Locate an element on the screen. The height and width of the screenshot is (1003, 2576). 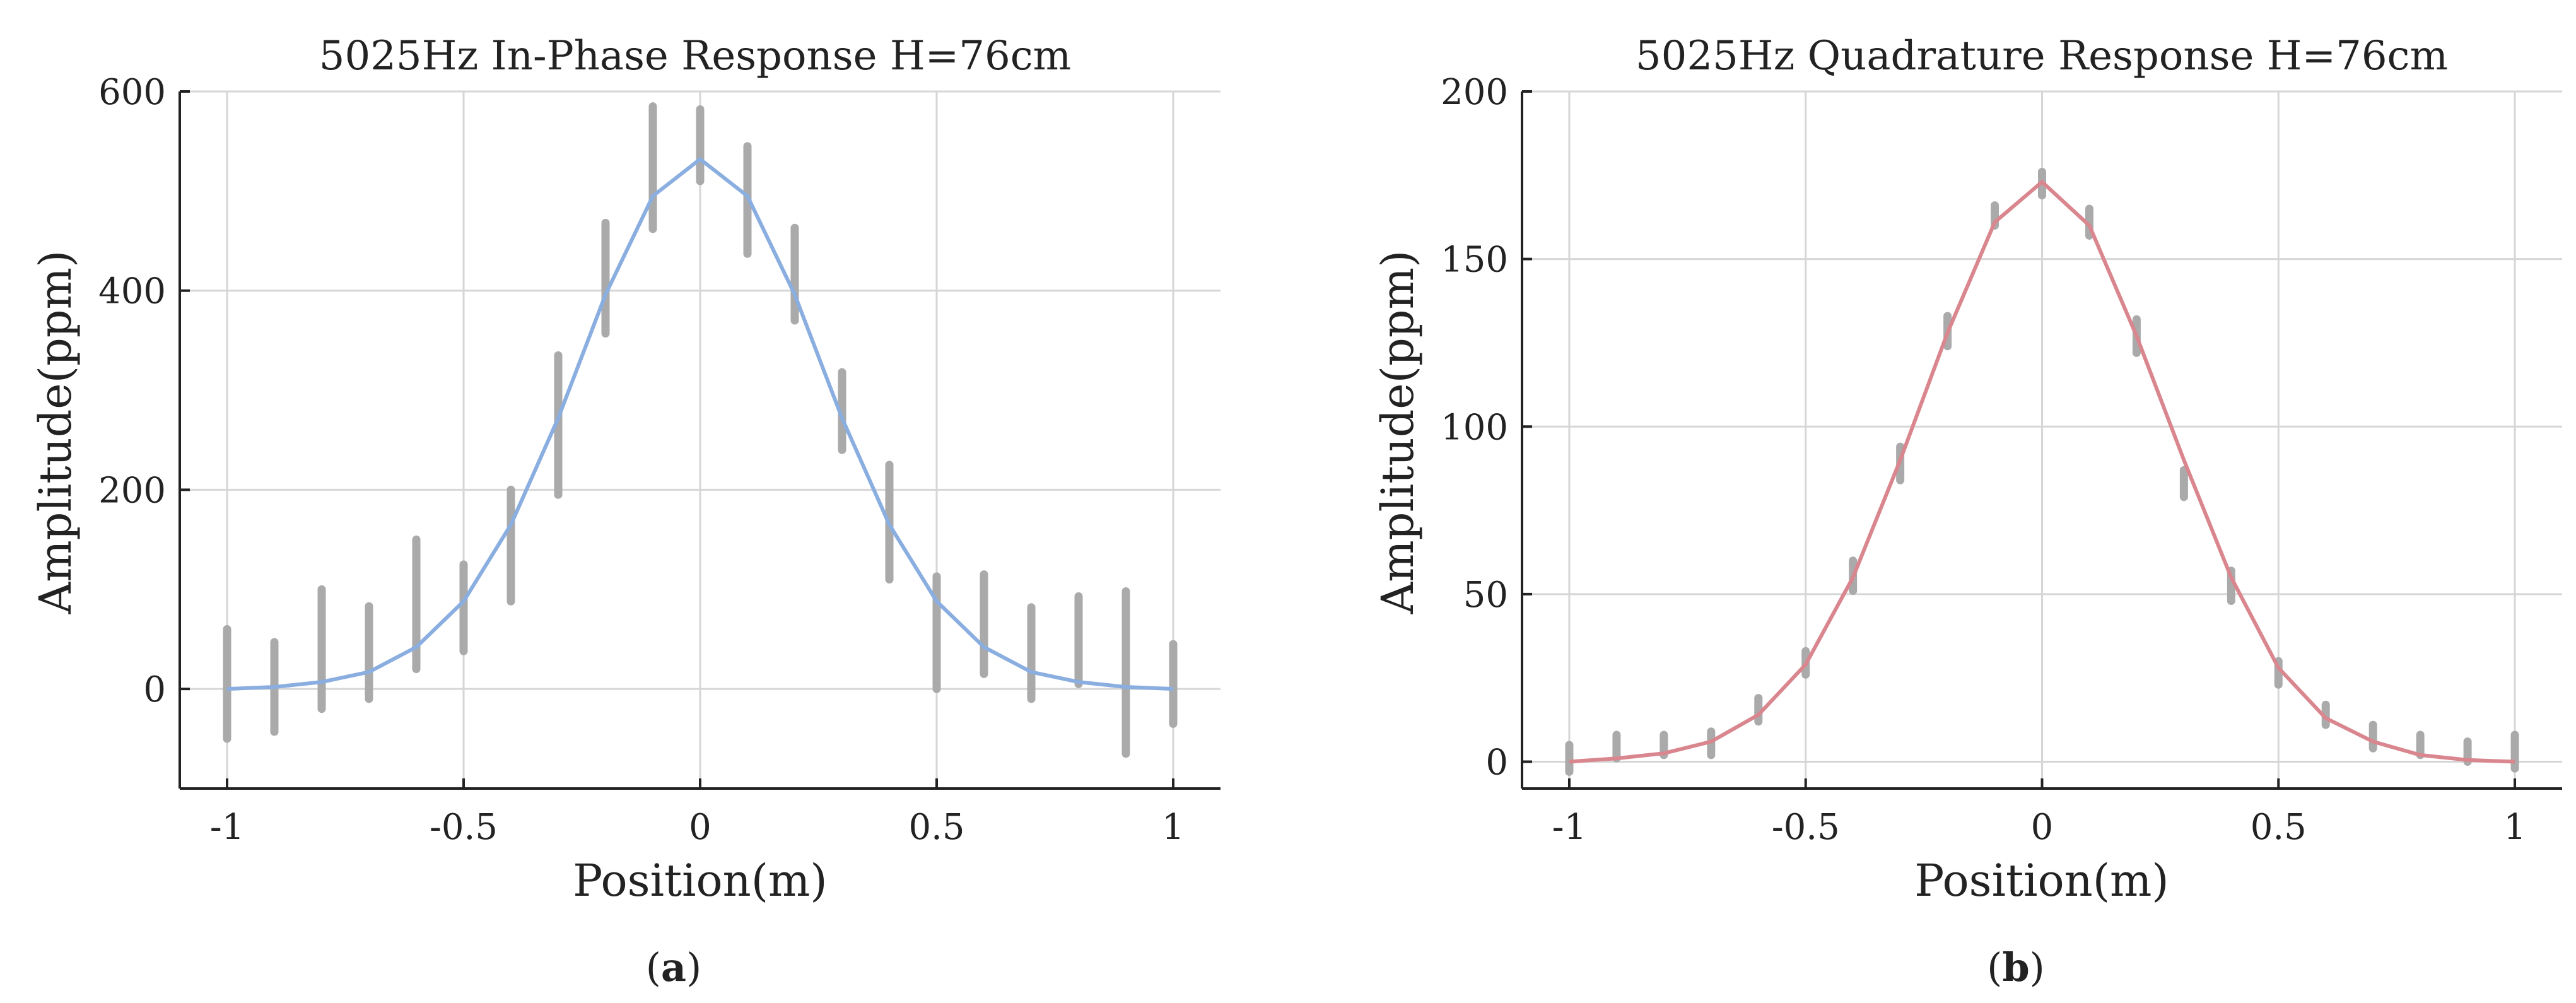
panel-a-tag-letter: a is located at coordinates (673, 967).